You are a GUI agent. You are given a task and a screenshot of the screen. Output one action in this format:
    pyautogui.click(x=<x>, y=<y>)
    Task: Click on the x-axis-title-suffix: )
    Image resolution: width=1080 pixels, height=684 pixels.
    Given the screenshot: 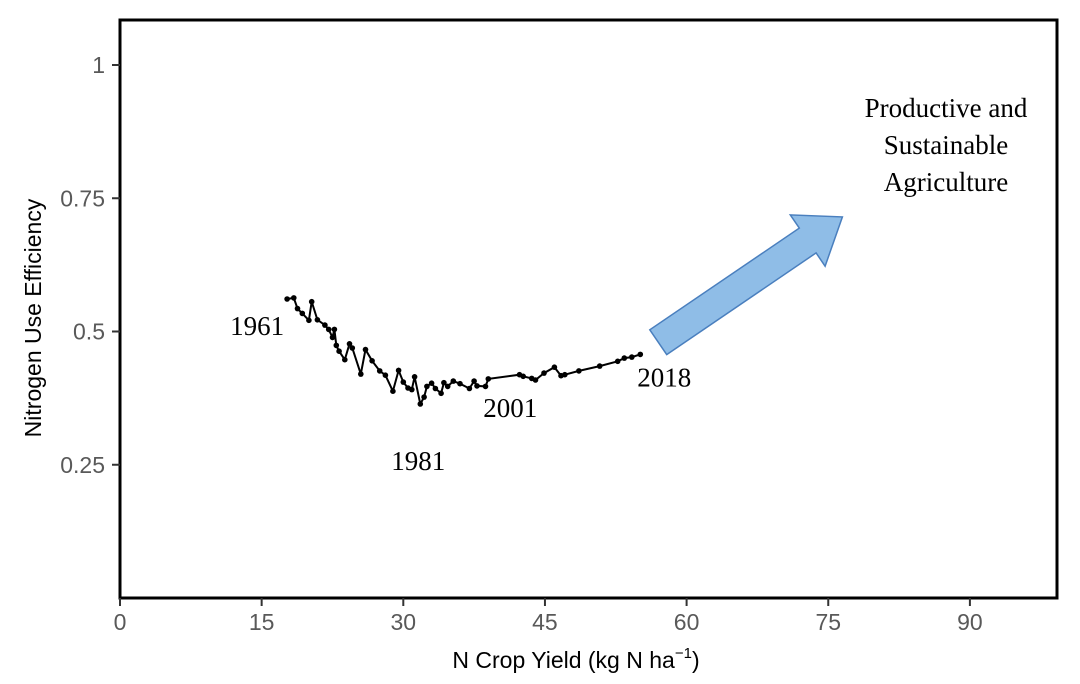 What is the action you would take?
    pyautogui.click(x=696, y=660)
    